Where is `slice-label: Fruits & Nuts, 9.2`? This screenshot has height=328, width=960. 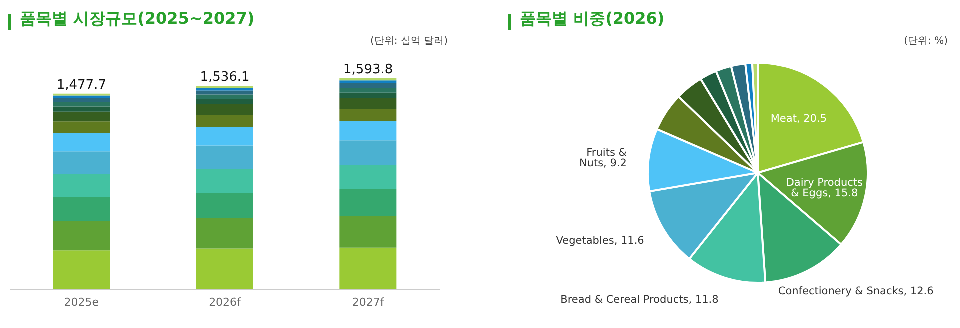 slice-label: Fruits & Nuts, 9.2 is located at coordinates (603, 158).